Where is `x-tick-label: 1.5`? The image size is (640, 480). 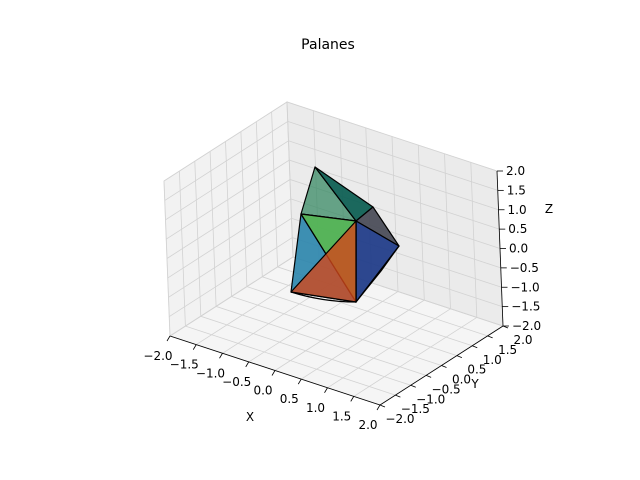 x-tick-label: 1.5 is located at coordinates (341, 416).